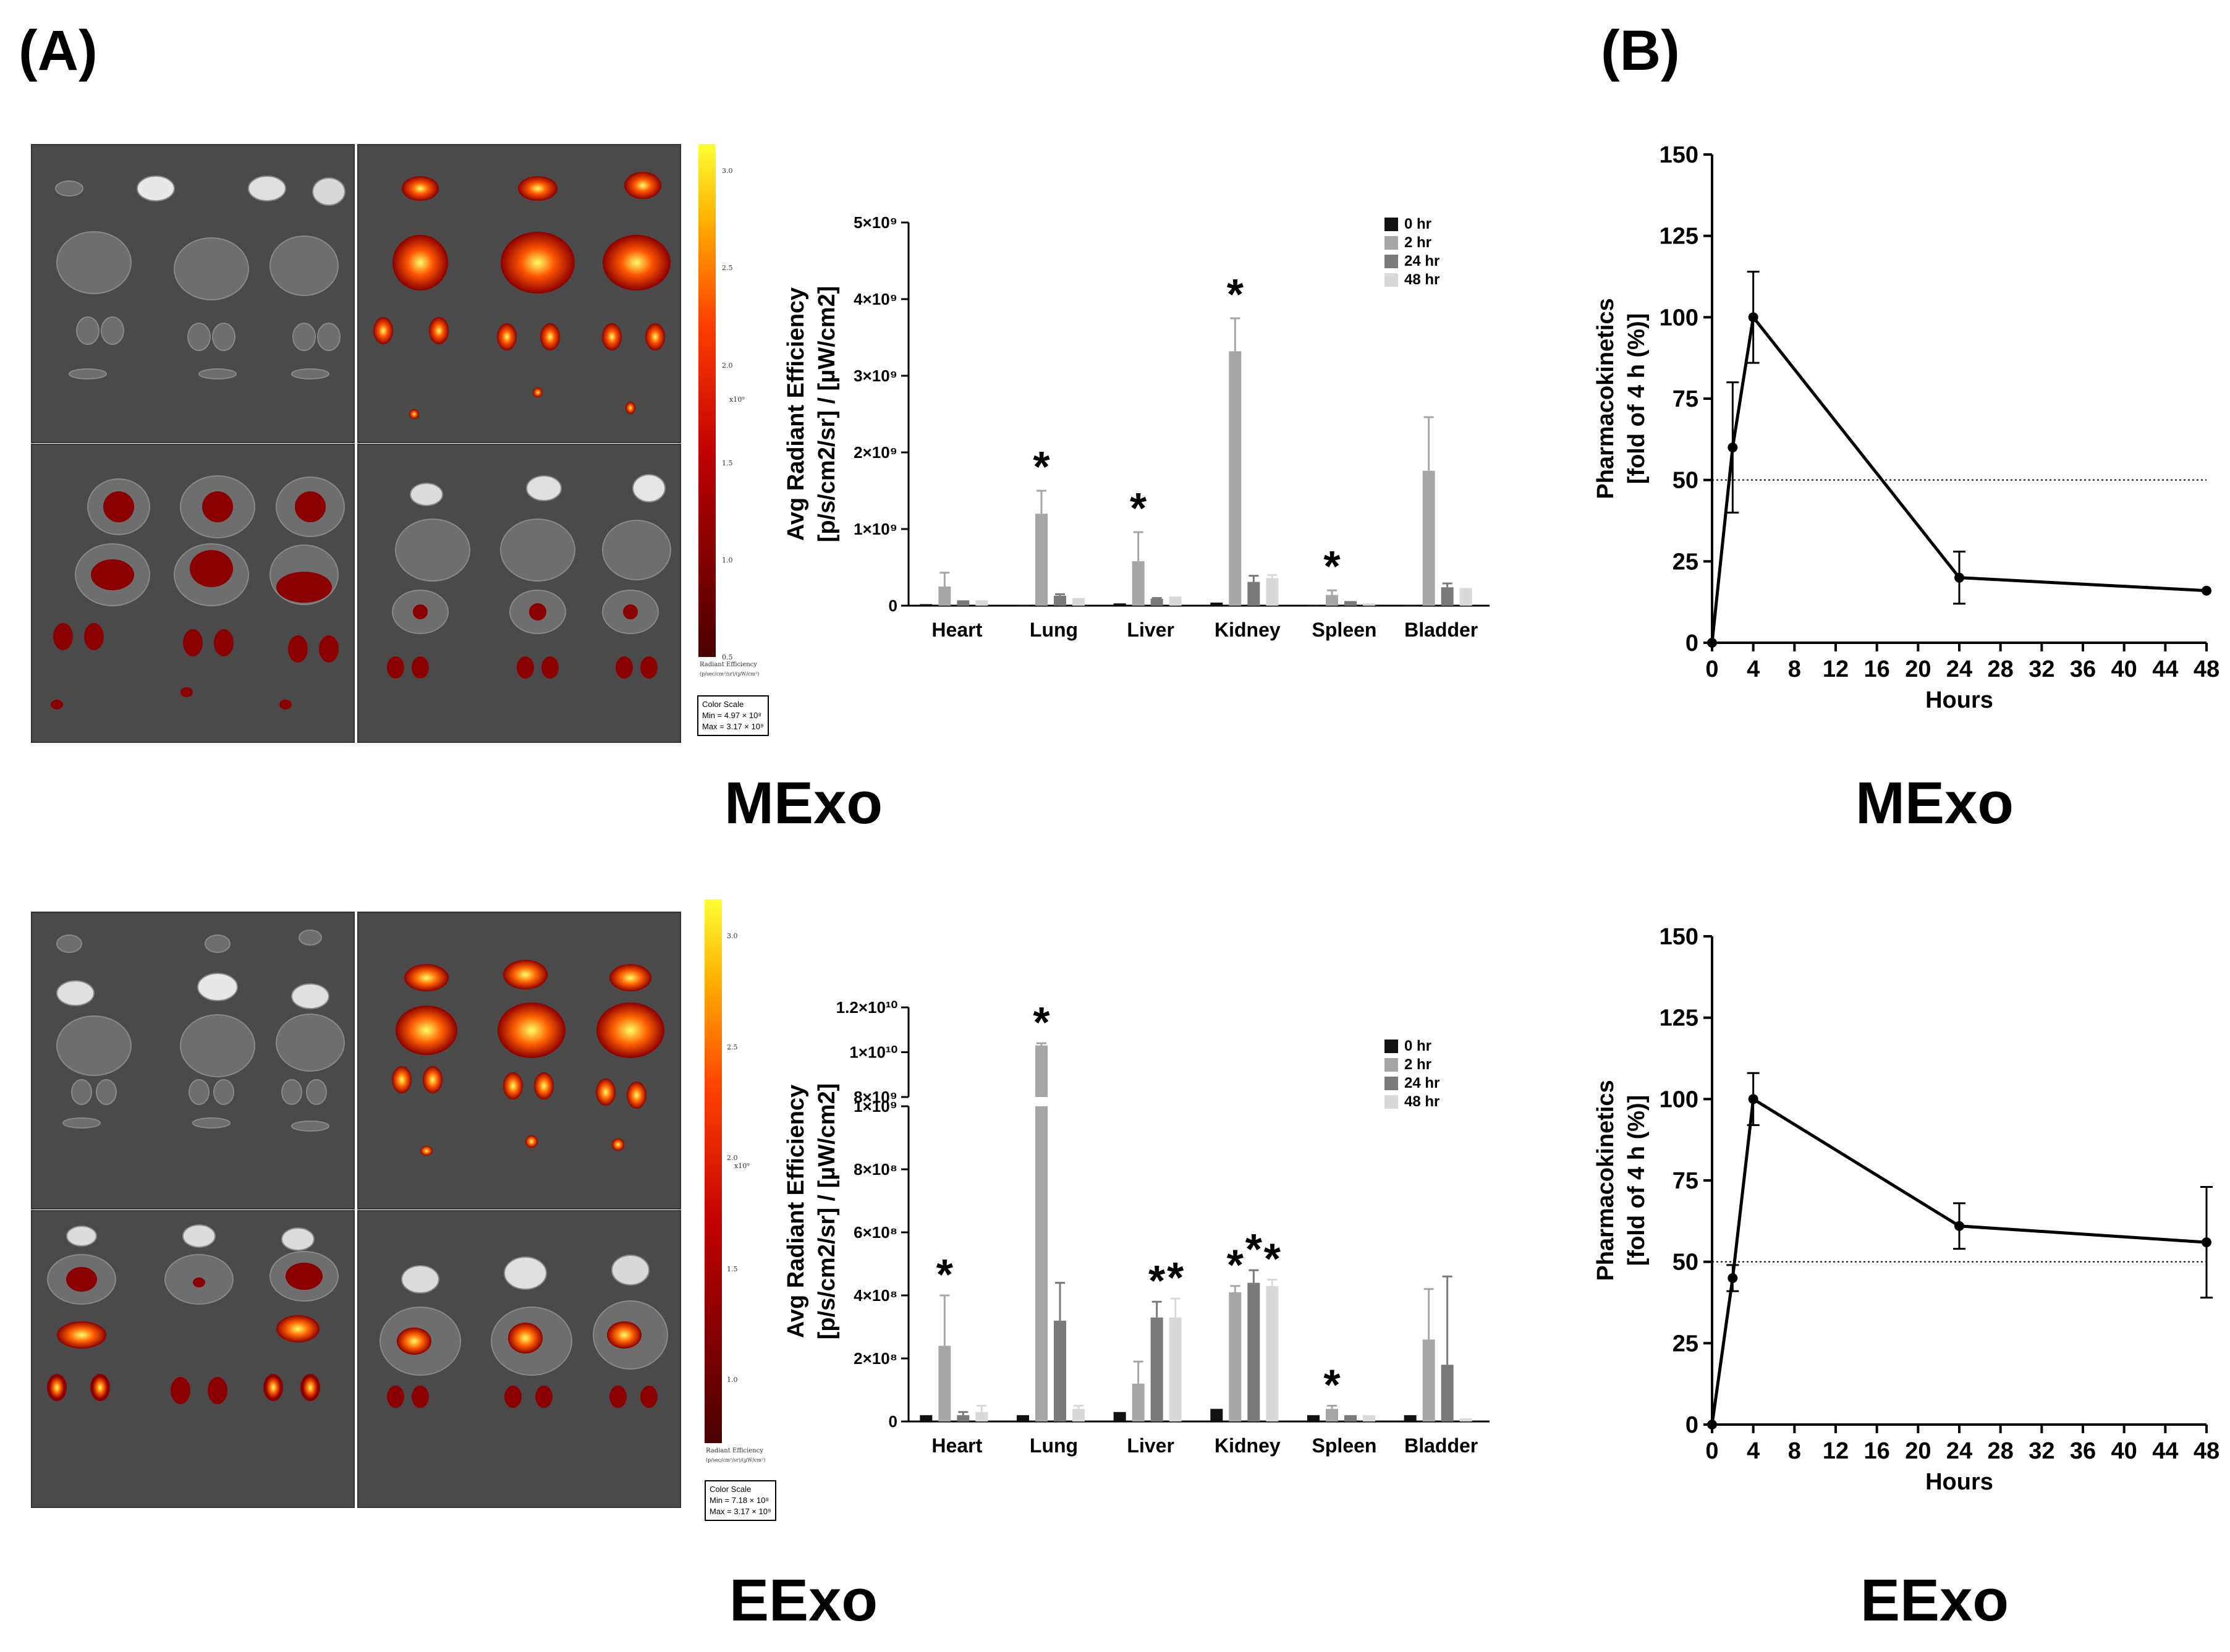 The image size is (2230, 1652). I want to click on y-axis-label: Avg Radiant Efficiency, so click(796, 1211).